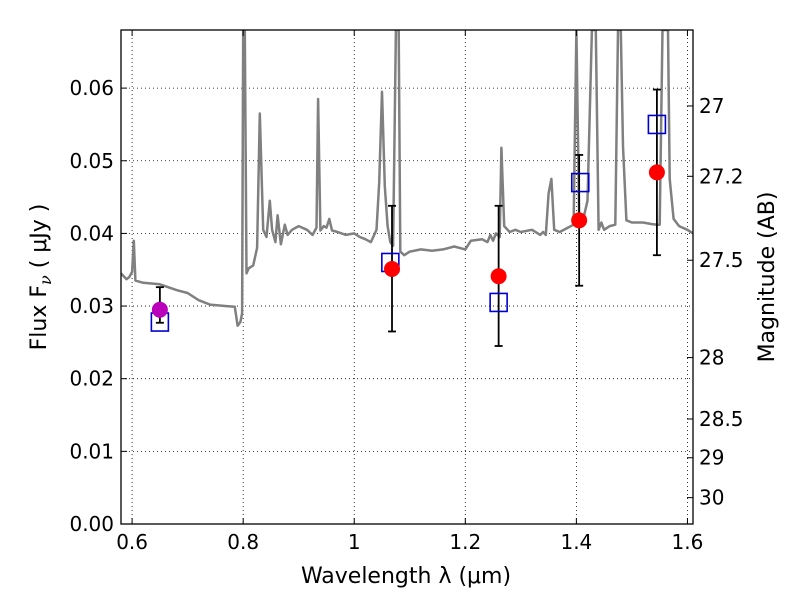  What do you see at coordinates (465, 542) in the screenshot?
I see `x-tick-label: 1.2` at bounding box center [465, 542].